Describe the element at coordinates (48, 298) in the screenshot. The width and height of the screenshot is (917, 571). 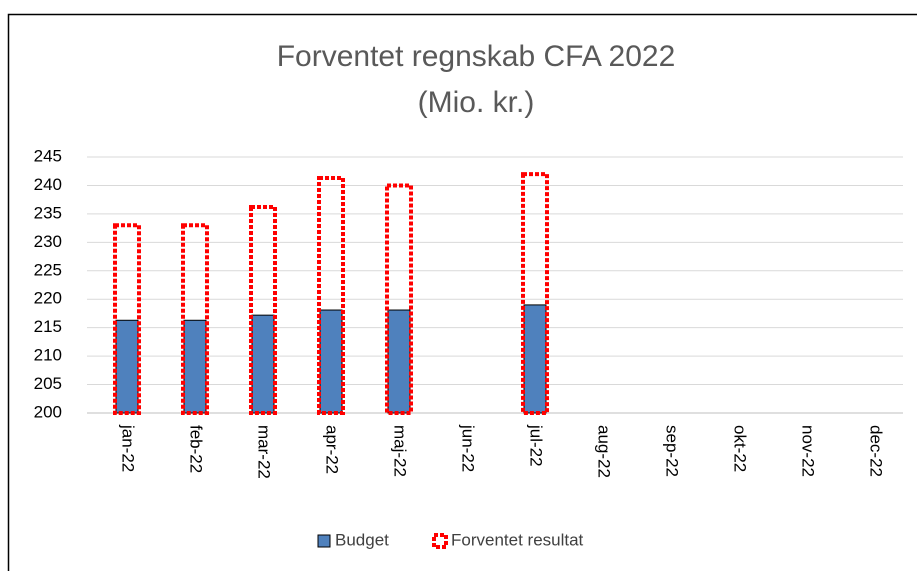
I see `y-tick-label: 220` at that location.